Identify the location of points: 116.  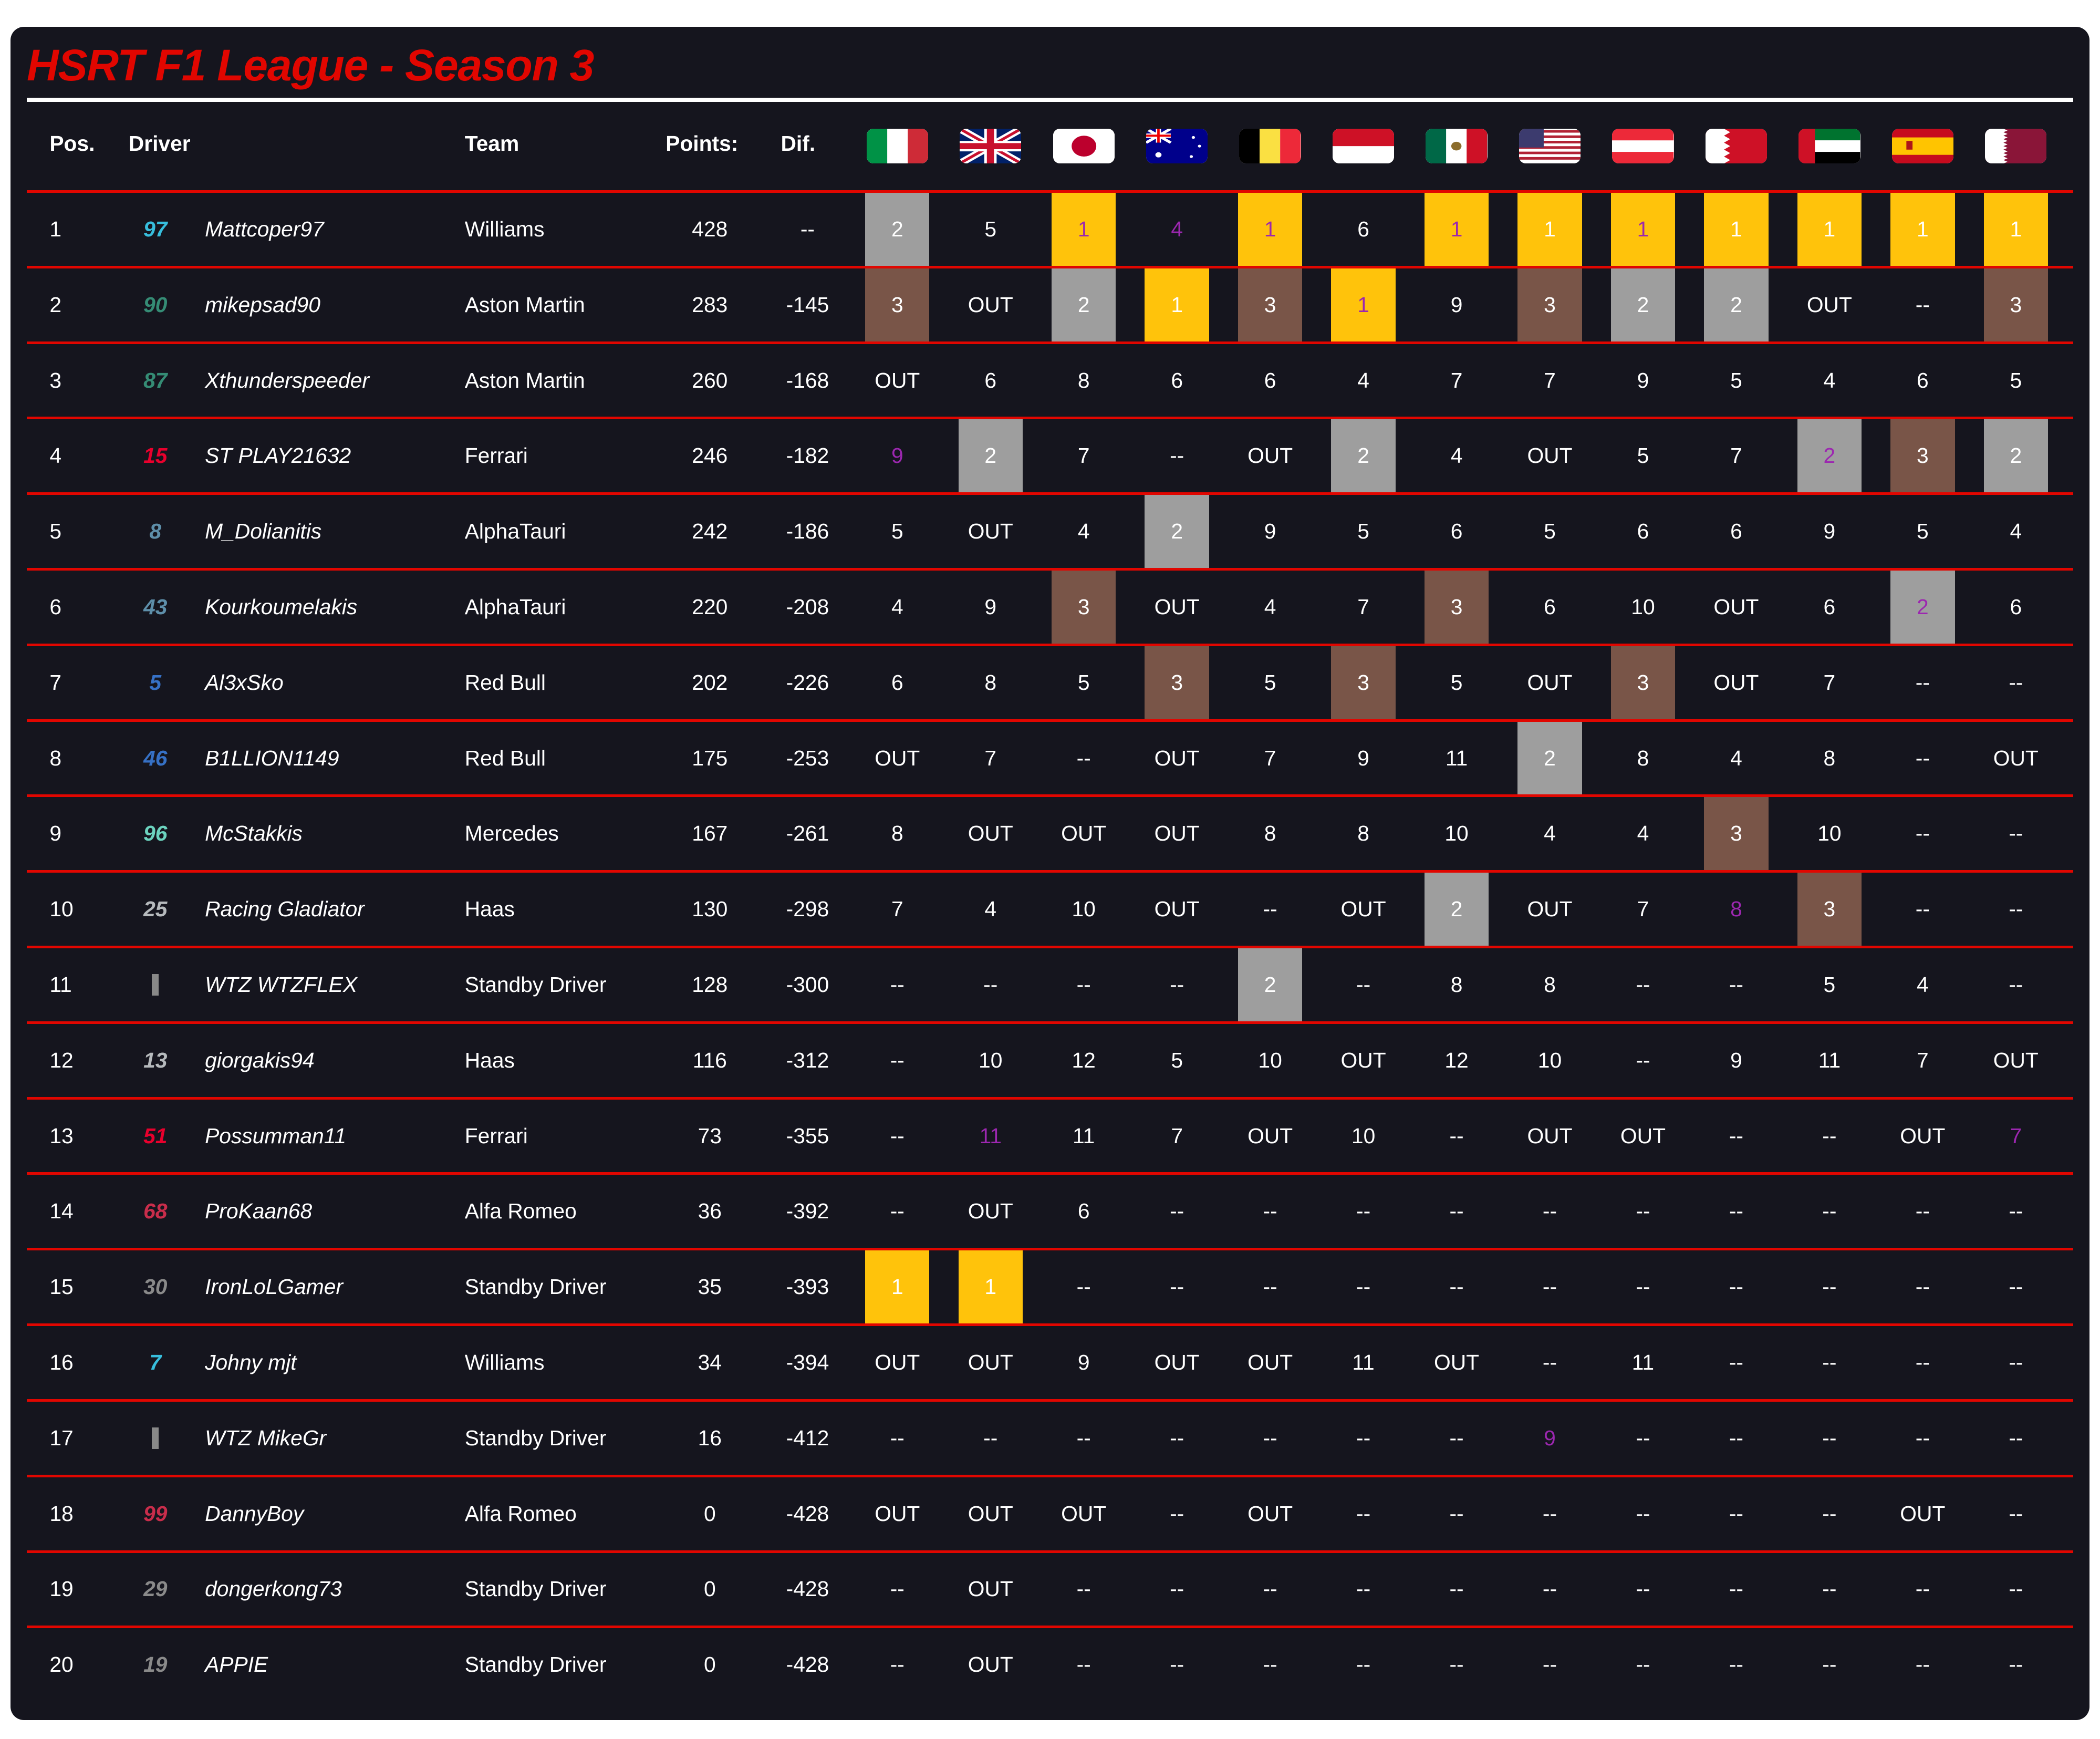
(710, 1060).